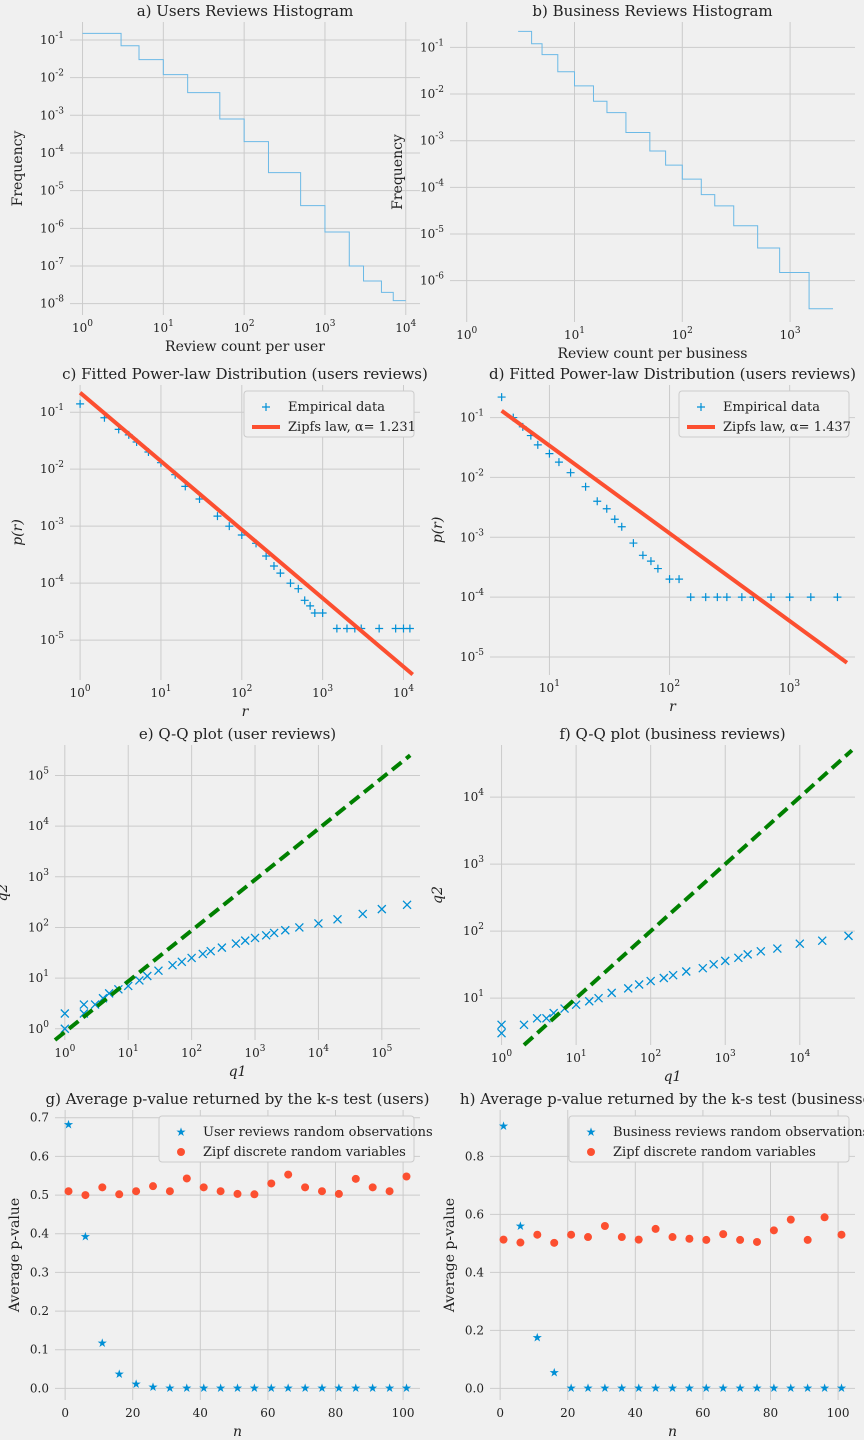  What do you see at coordinates (474, 1214) in the screenshot?
I see `y-tick-label: 0.6` at bounding box center [474, 1214].